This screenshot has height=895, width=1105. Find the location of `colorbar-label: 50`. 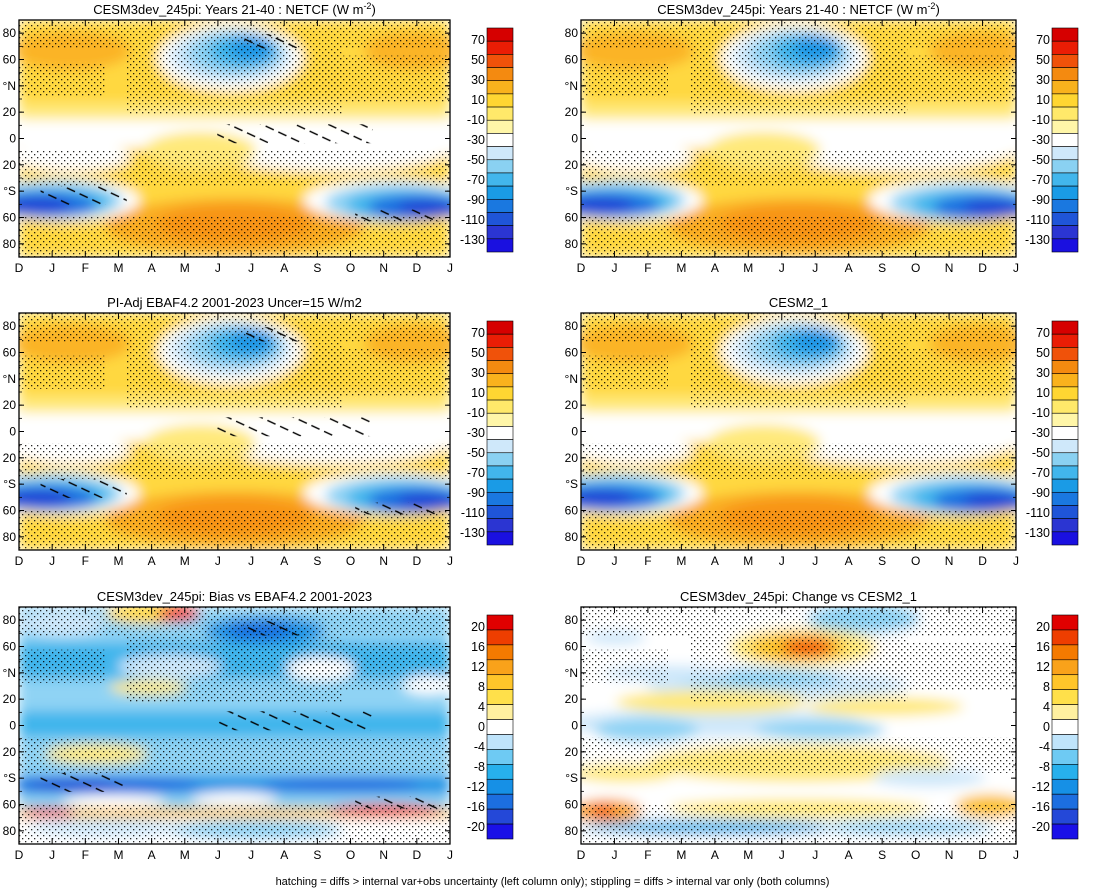

colorbar-label: 50 is located at coordinates (478, 353).